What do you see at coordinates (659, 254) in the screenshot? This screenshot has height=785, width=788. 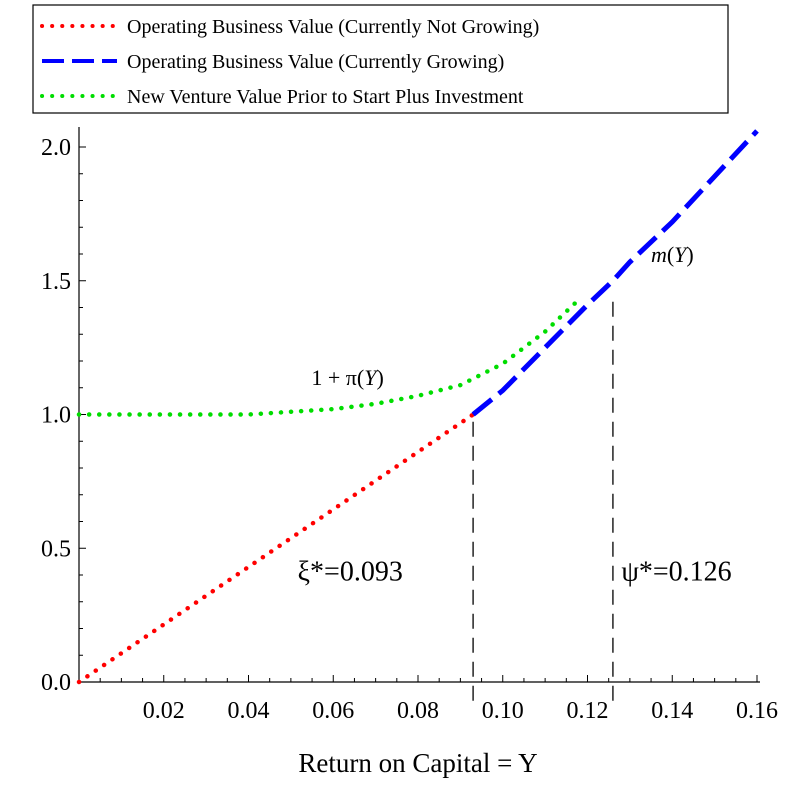 I see `m-curve-label-prefix: m` at bounding box center [659, 254].